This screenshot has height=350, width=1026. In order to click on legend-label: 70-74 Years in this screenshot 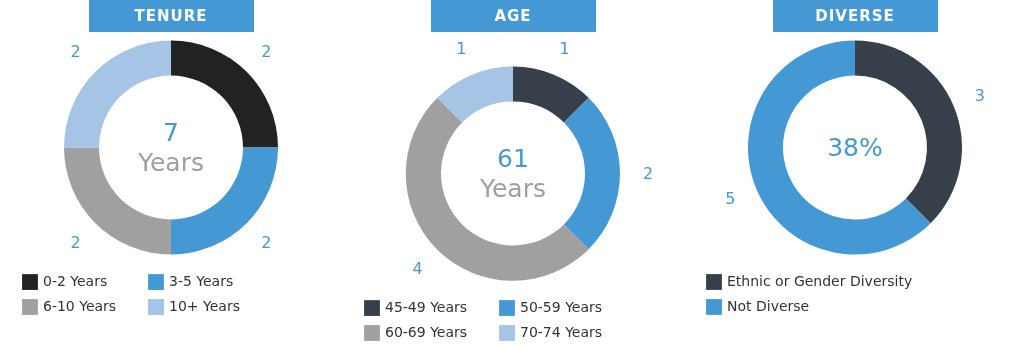, I will do `click(561, 332)`.